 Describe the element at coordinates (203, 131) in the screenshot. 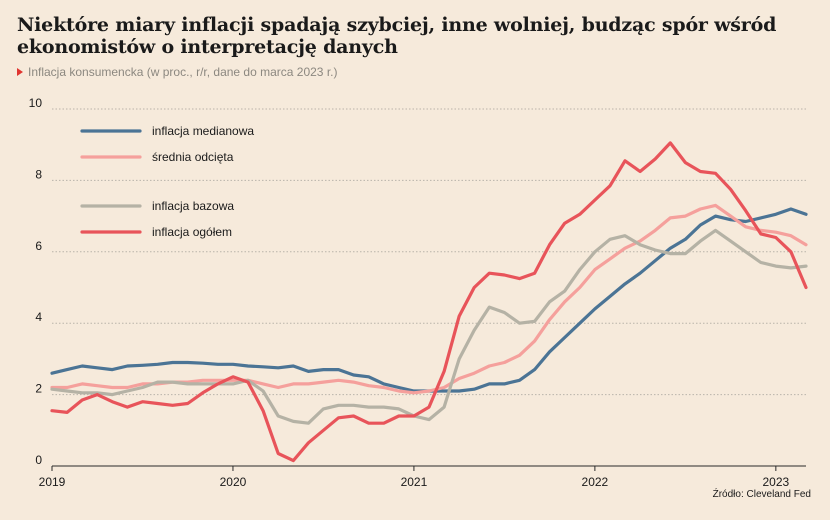

I see `legend-label: inflacja medianowa` at that location.